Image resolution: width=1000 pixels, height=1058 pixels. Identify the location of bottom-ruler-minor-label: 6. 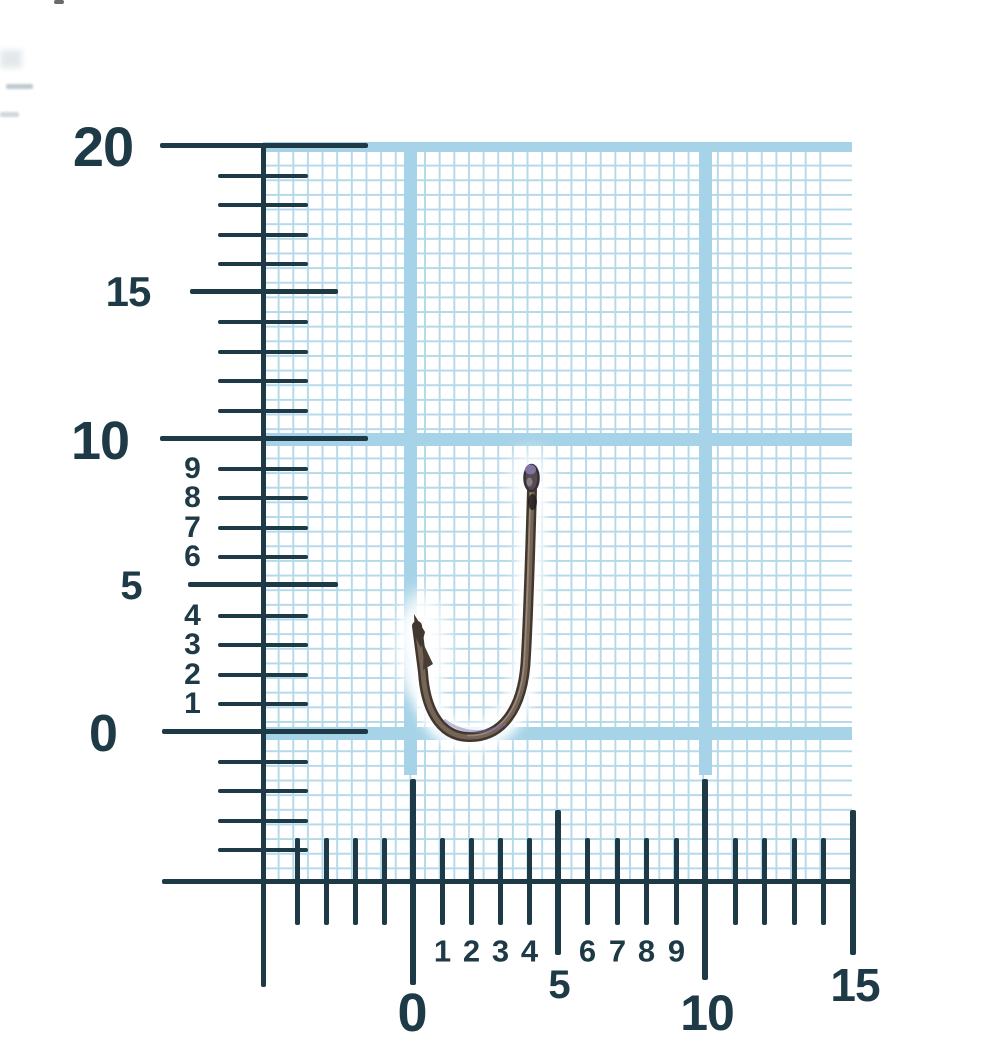
(587, 951).